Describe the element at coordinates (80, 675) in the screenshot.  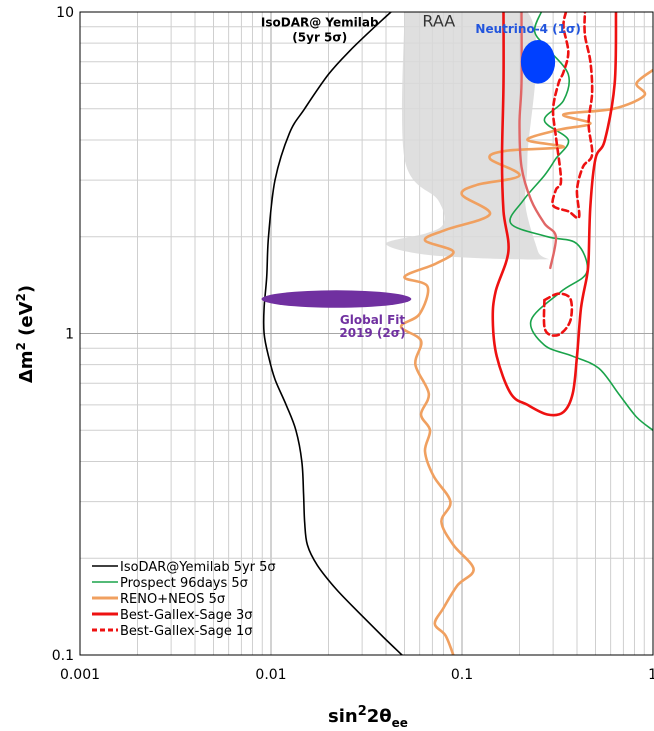
I see `x-tick-label: 0.001` at that location.